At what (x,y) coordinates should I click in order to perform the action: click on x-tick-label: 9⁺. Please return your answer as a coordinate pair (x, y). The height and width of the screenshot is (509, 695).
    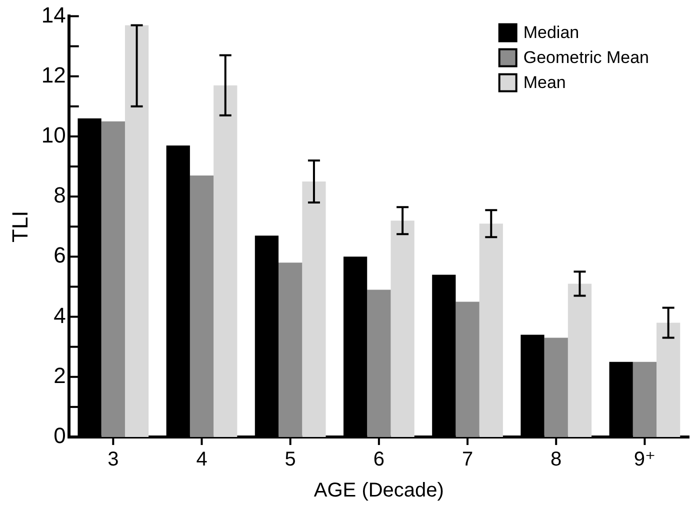
    Looking at the image, I should click on (645, 459).